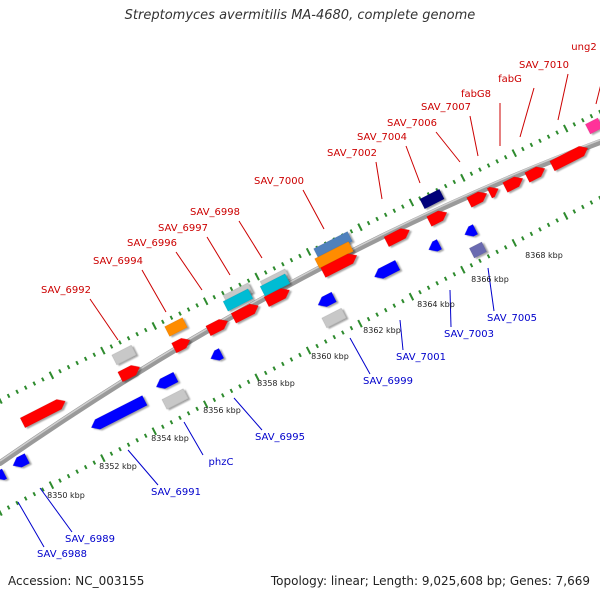  Describe the element at coordinates (221, 462) in the screenshot. I see `reverse-gene-label: phzC` at that location.